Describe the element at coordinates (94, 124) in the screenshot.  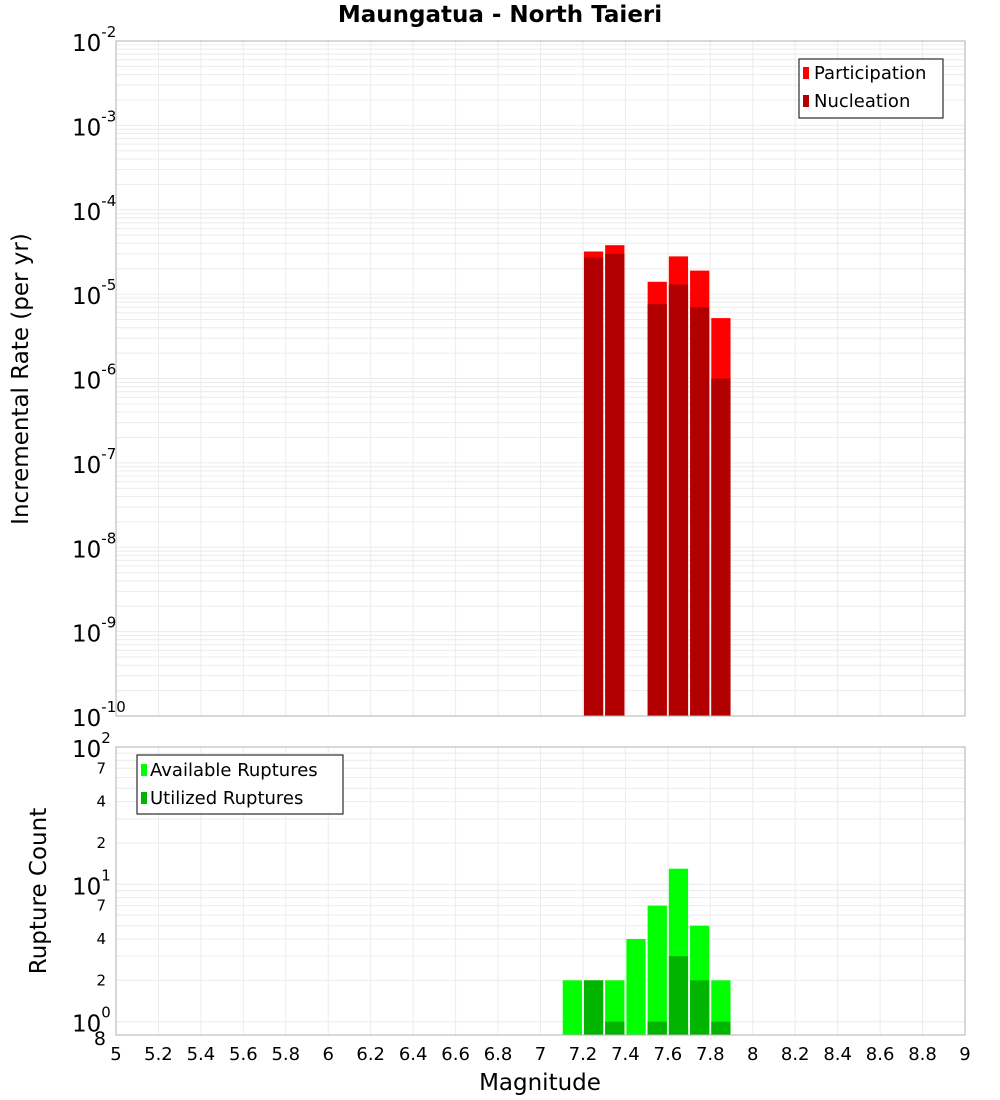
I see `top-y-tick-label: 10⁻³` at that location.